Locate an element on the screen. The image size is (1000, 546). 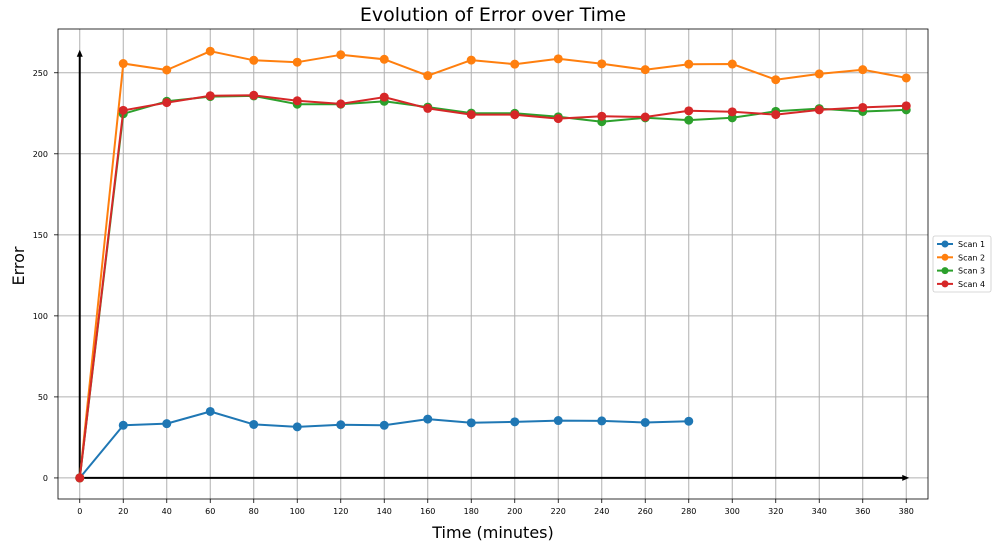
x-tick-label: 380 is located at coordinates (906, 511).